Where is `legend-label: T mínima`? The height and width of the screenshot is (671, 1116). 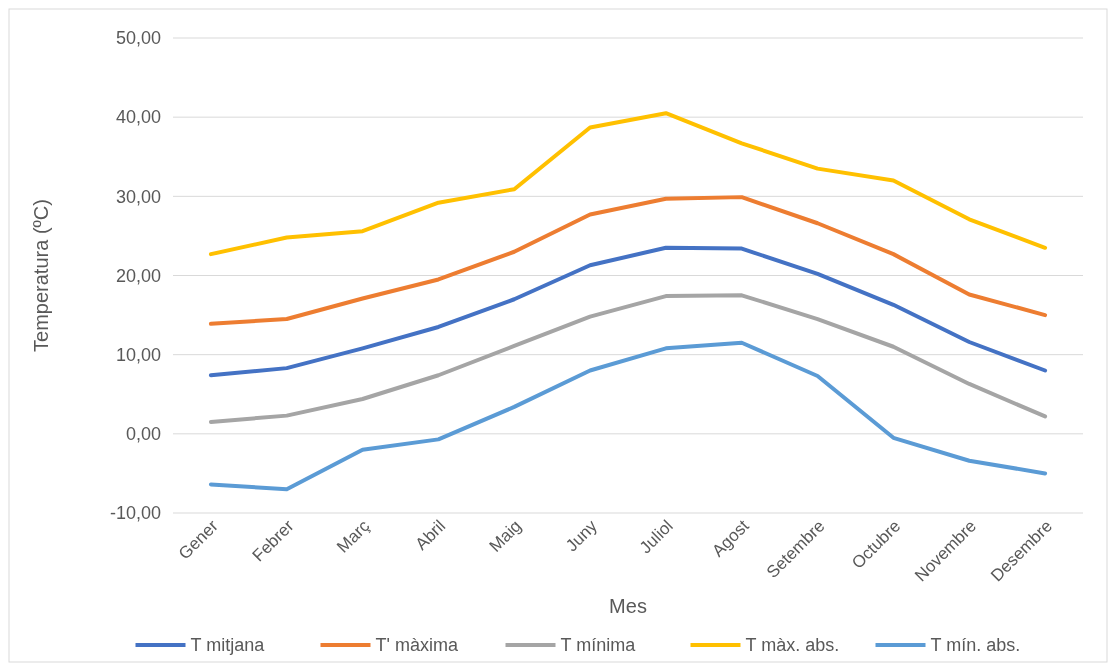
legend-label: T mínima is located at coordinates (598, 645).